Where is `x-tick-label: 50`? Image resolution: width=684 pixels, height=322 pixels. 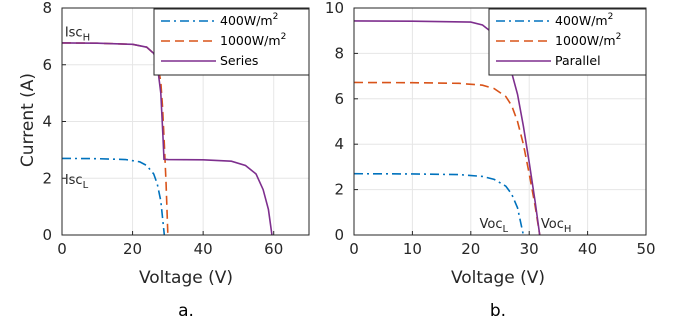
x-tick-label: 50 is located at coordinates (645, 249).